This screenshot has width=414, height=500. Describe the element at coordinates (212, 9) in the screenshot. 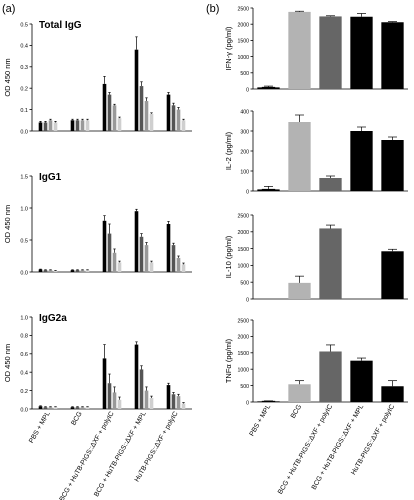

I see `panel-label-b: (b)` at that location.